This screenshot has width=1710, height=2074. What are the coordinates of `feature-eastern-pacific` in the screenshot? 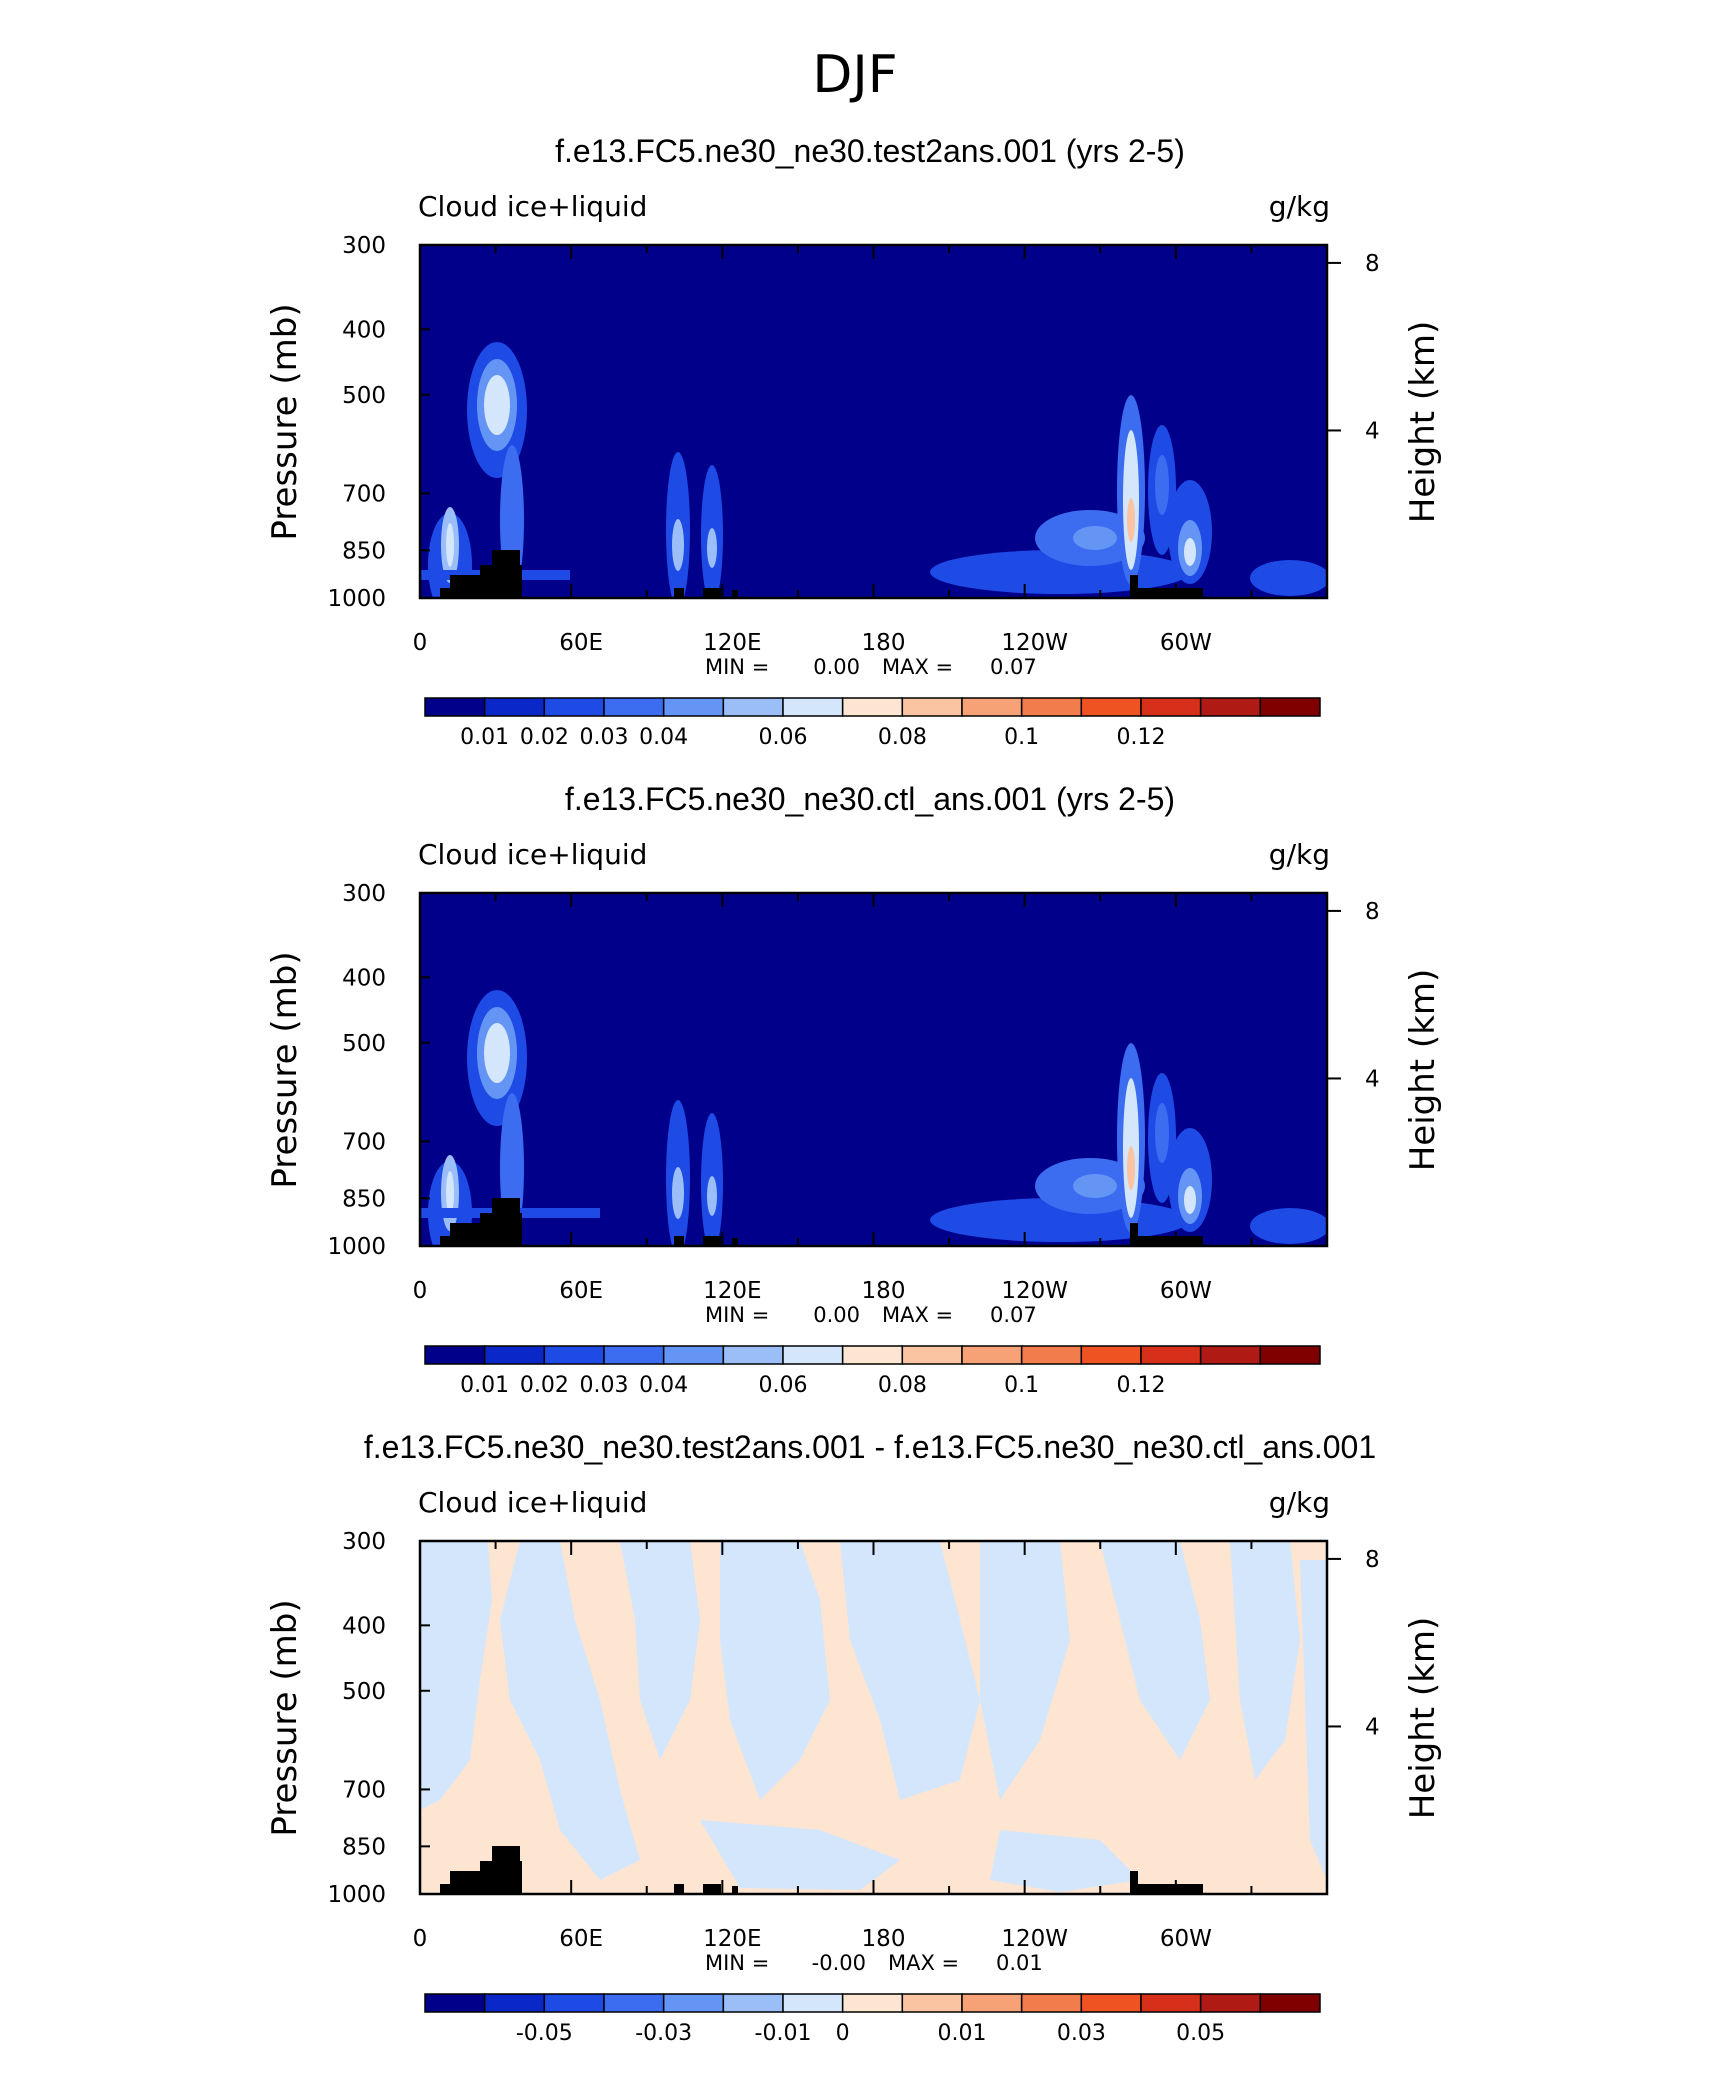 It's located at (1060, 552).